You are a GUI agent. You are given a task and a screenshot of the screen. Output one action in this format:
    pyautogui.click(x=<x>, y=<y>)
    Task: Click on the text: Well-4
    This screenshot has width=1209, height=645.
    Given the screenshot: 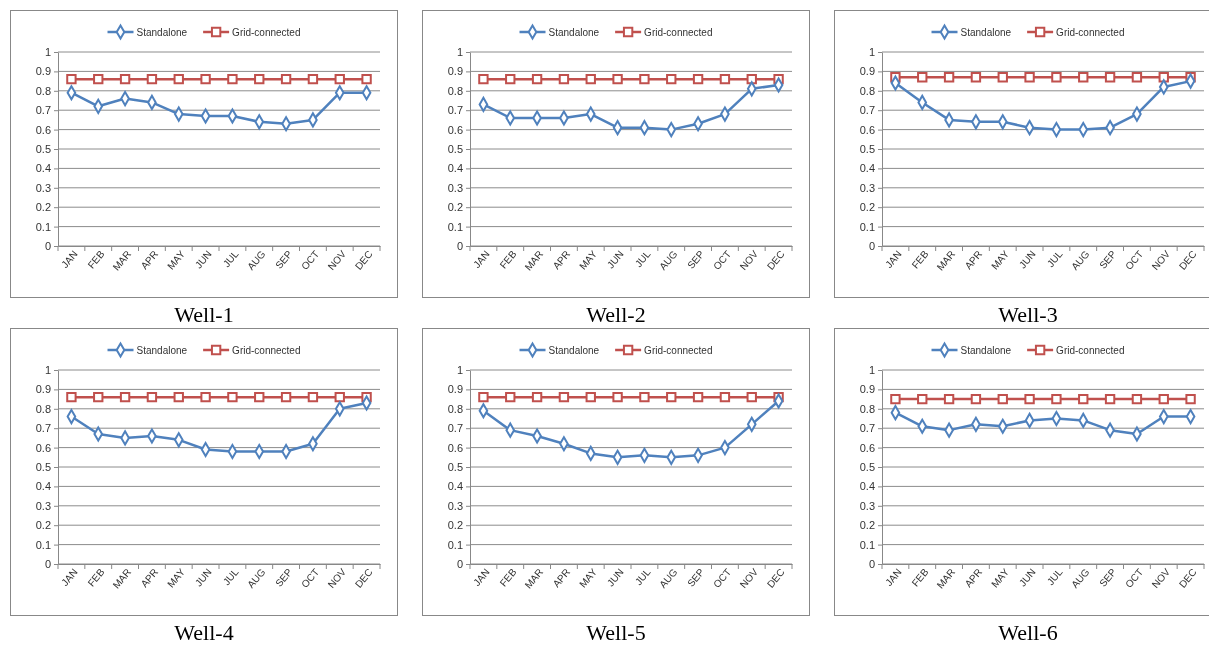 What is the action you would take?
    pyautogui.click(x=204, y=632)
    